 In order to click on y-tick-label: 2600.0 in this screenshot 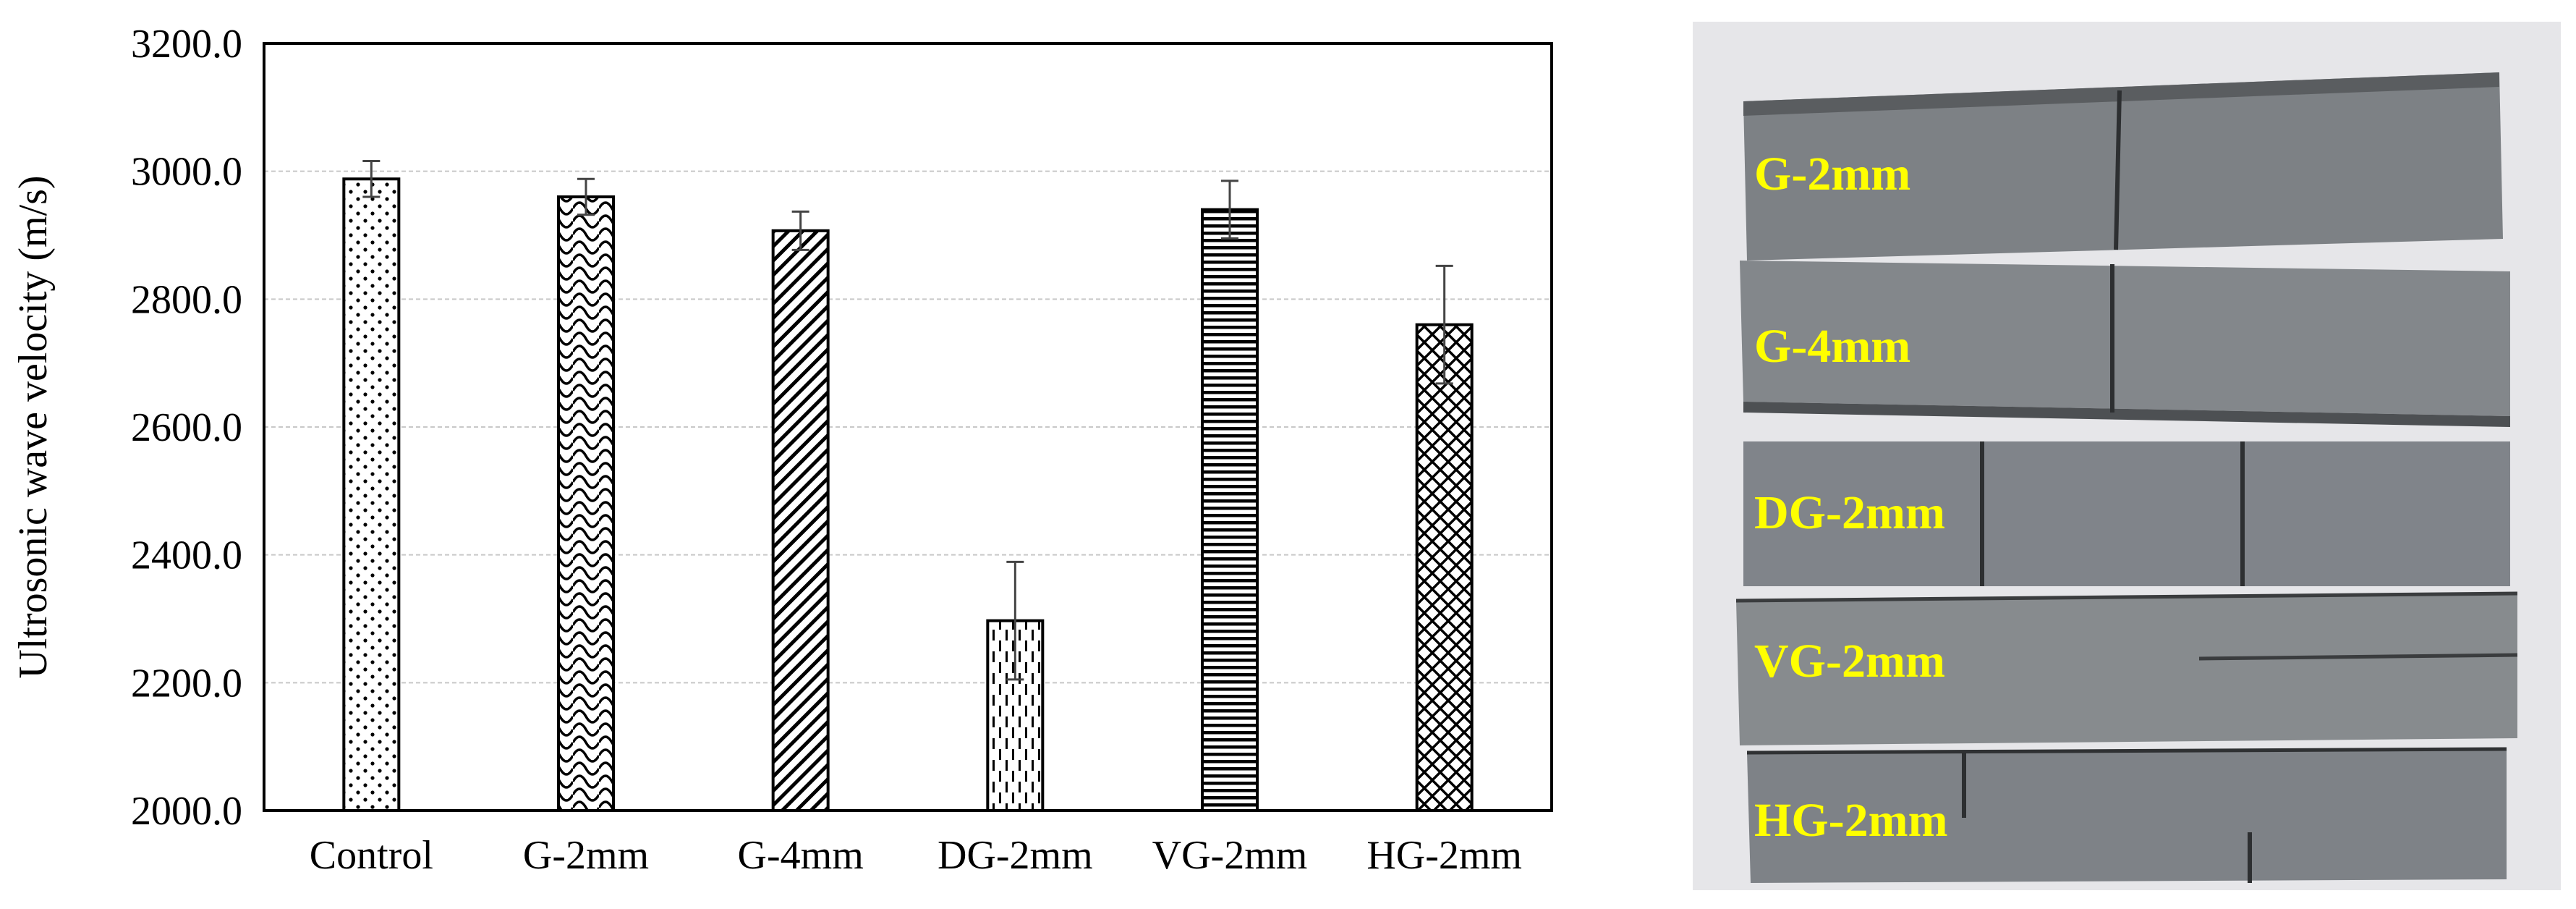, I will do `click(186, 427)`.